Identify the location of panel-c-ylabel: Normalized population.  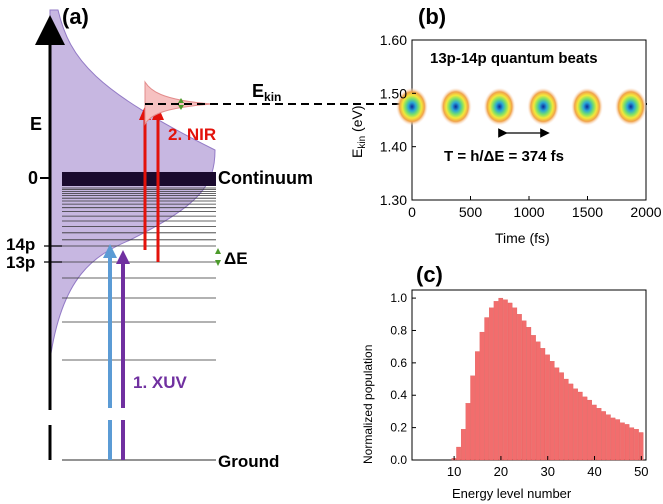
(368, 404).